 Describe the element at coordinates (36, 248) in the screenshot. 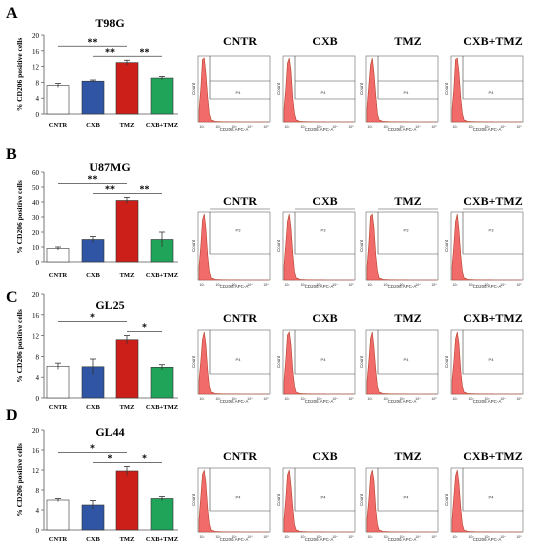

I see `y-tick-label: 10` at that location.